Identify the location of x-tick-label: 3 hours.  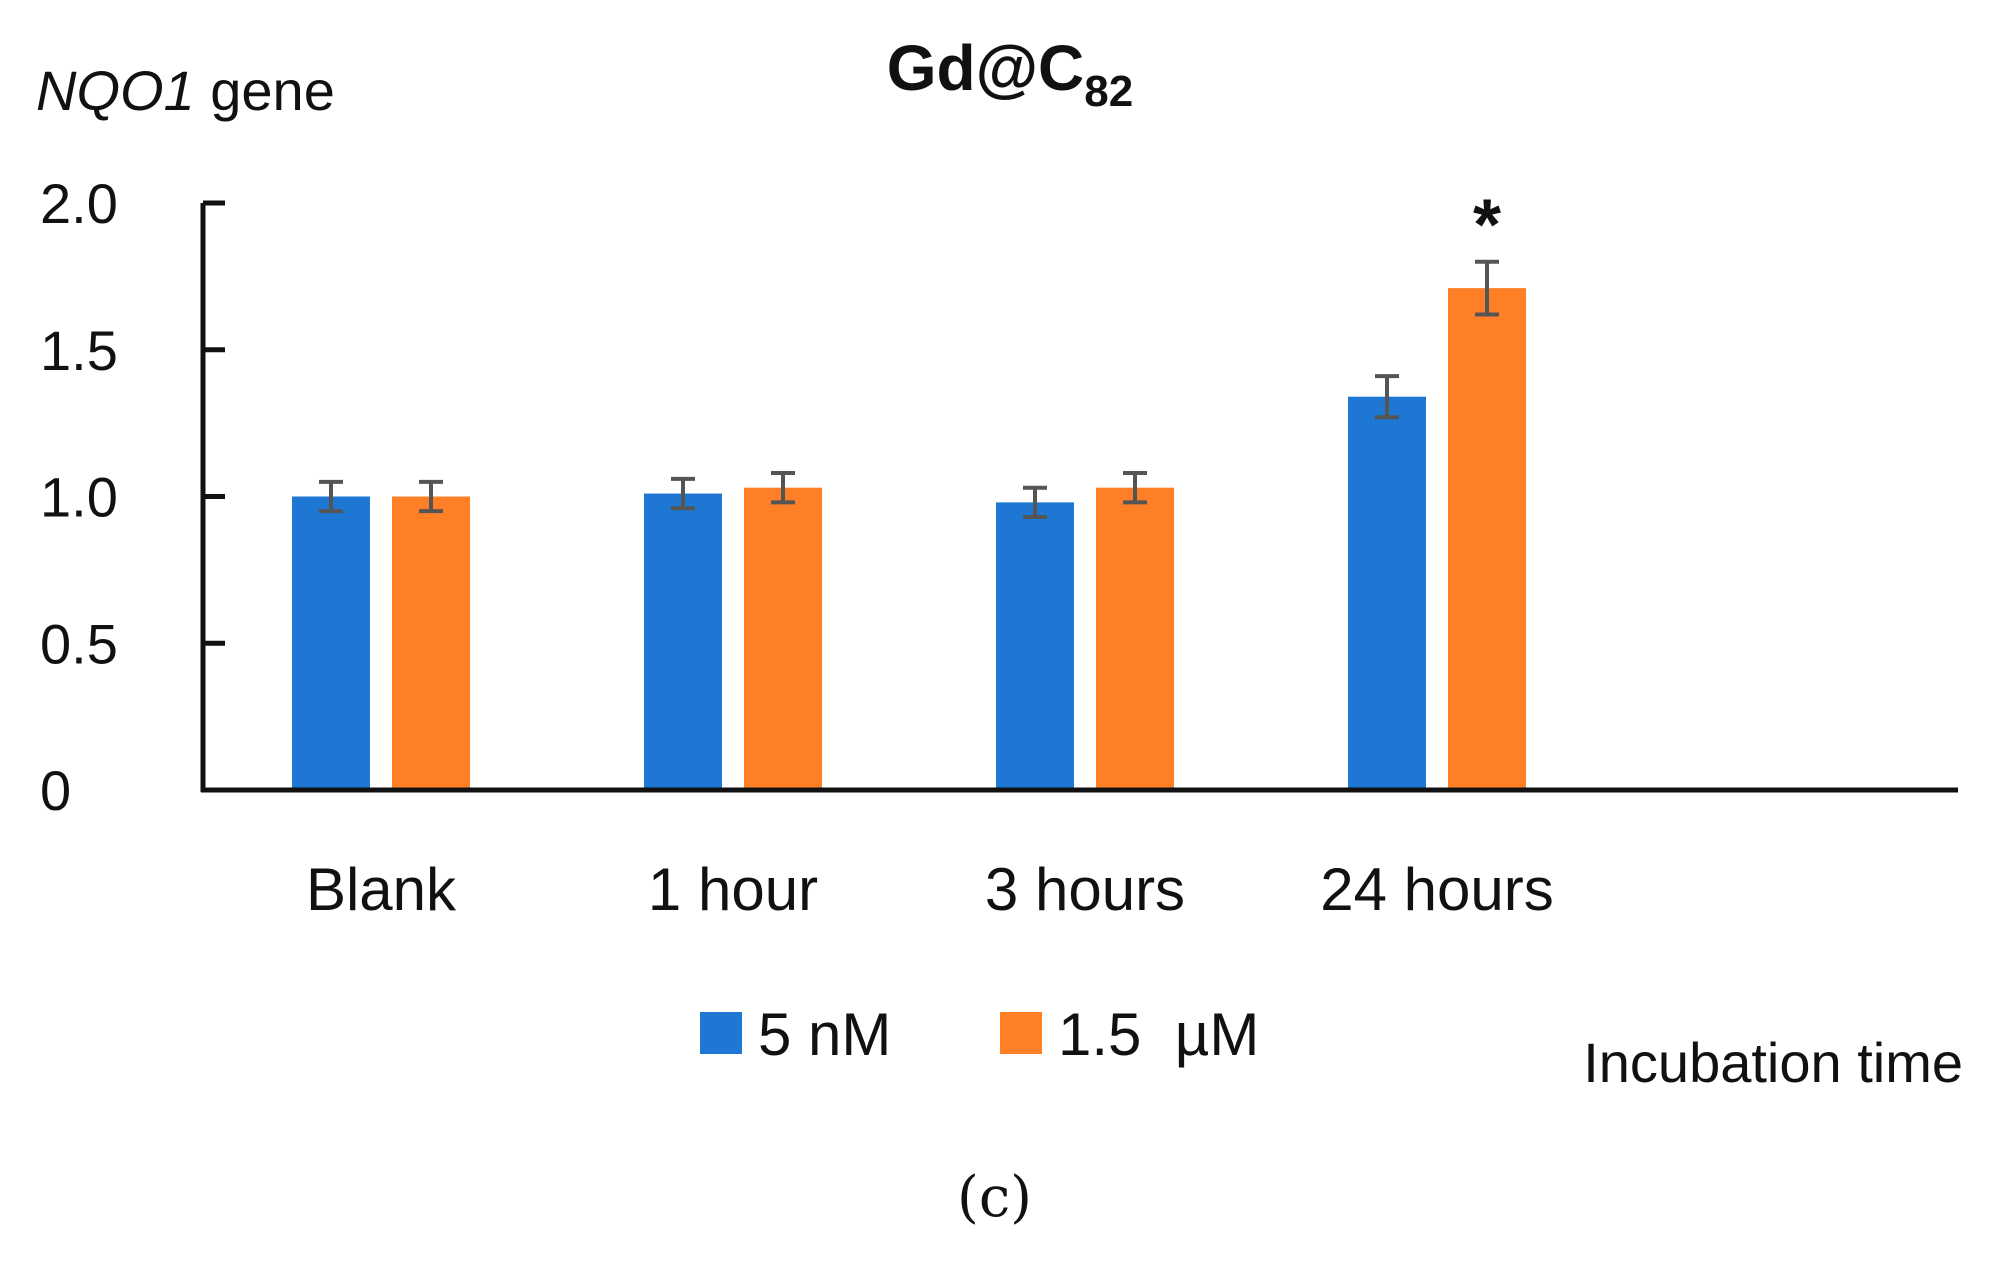
(1085, 889).